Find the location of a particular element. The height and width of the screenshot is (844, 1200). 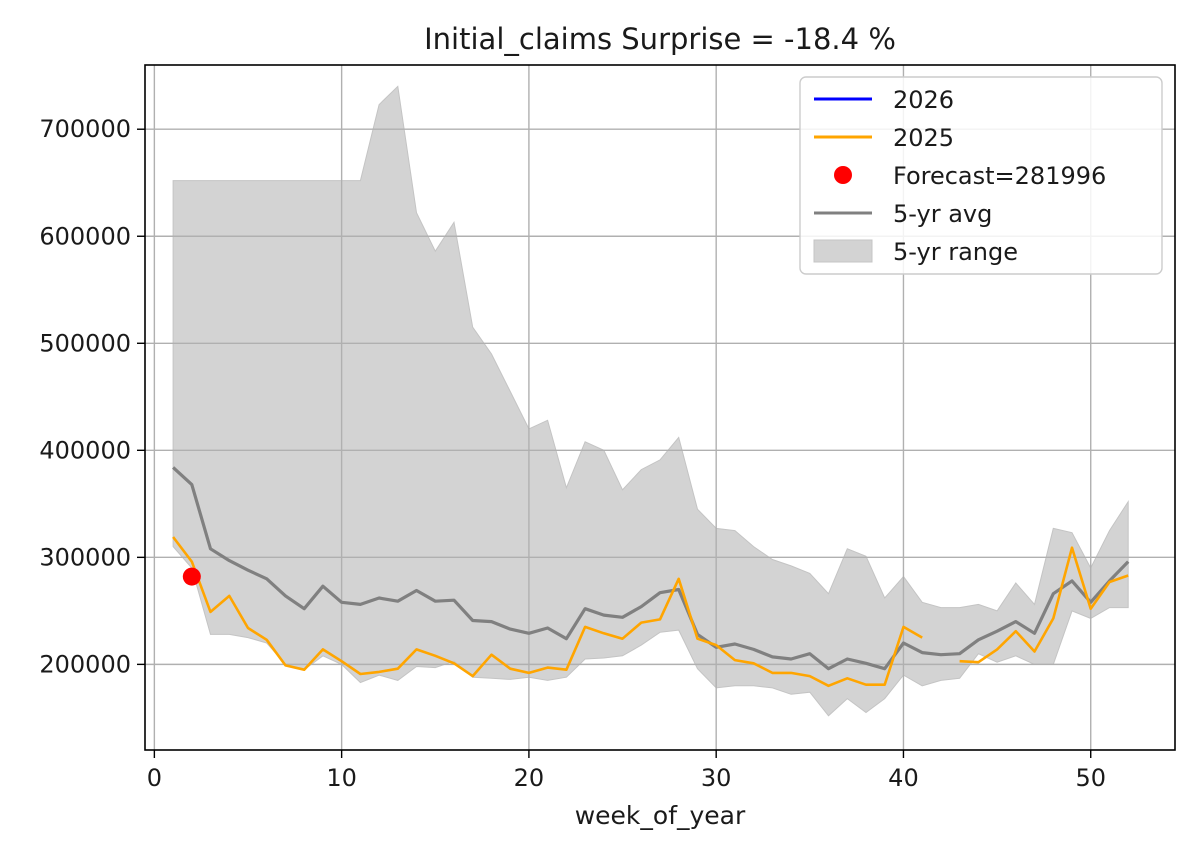

x-tick-label: 40 is located at coordinates (903, 778).